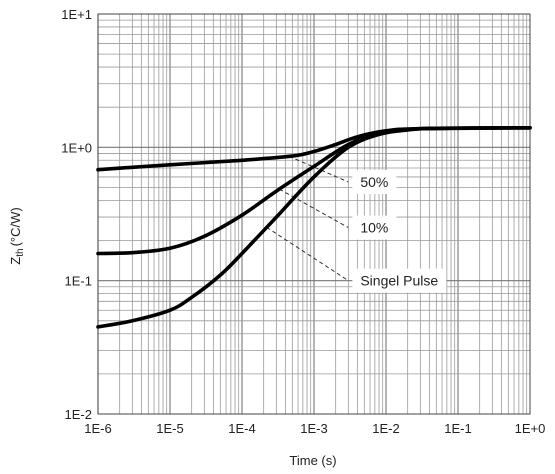  Describe the element at coordinates (241, 428) in the screenshot. I see `x-tick-label: 1E-4` at that location.